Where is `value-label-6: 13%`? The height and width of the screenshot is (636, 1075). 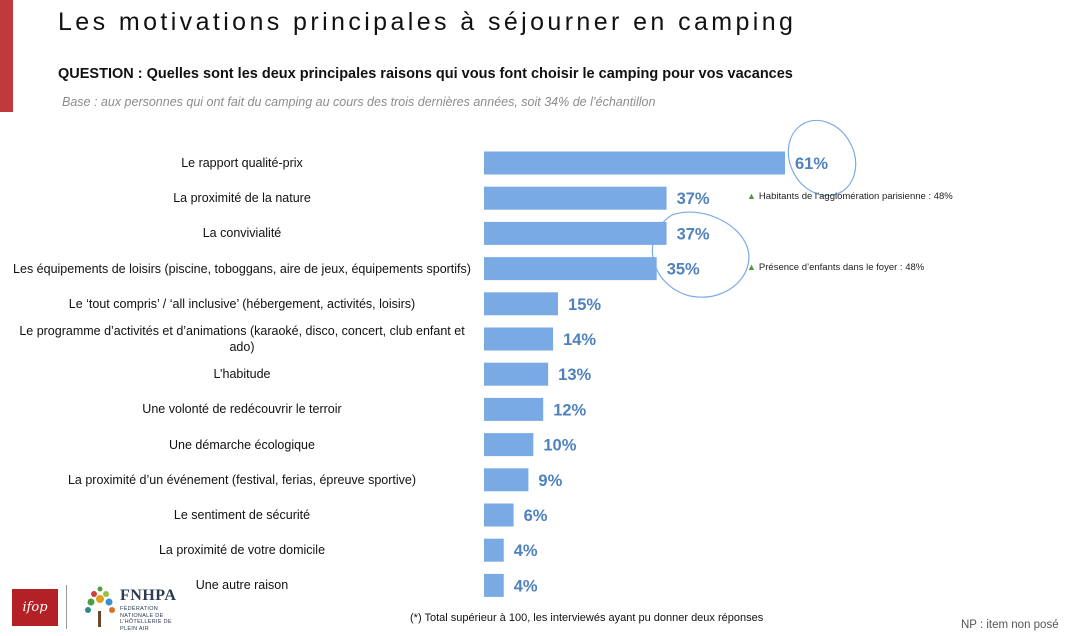
value-label-6: 13% is located at coordinates (574, 375).